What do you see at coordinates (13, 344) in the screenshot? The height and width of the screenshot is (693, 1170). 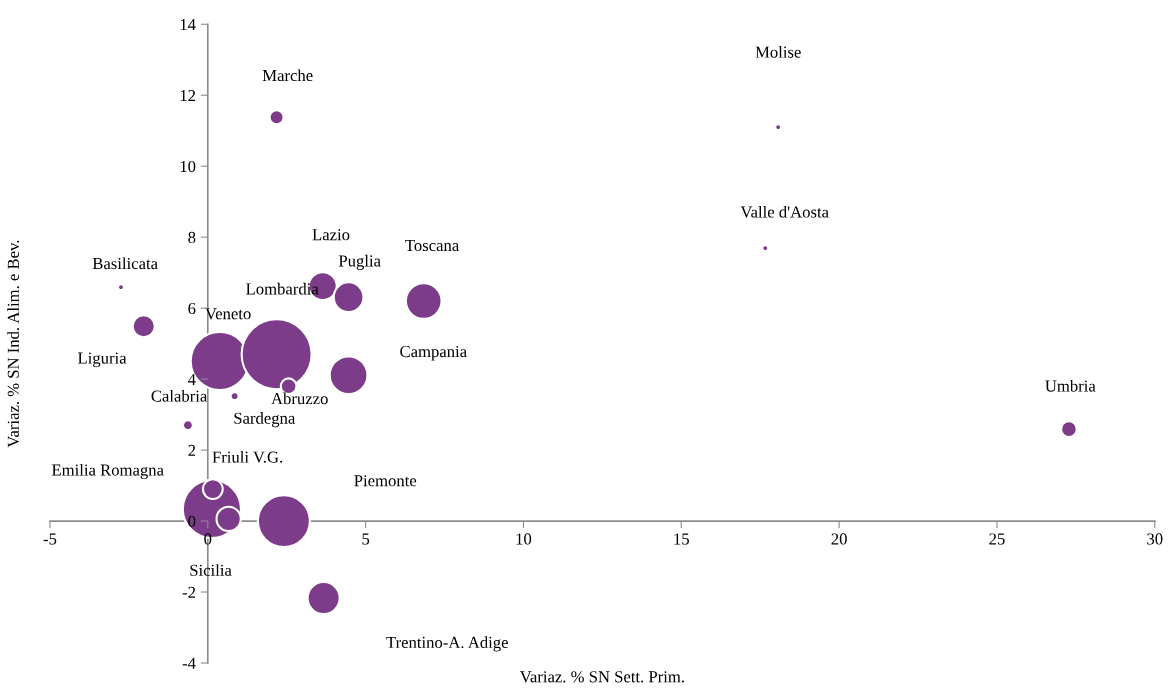 I see `y-axis-title: Variaz. % SN Ind. Alim. e Bev.` at bounding box center [13, 344].